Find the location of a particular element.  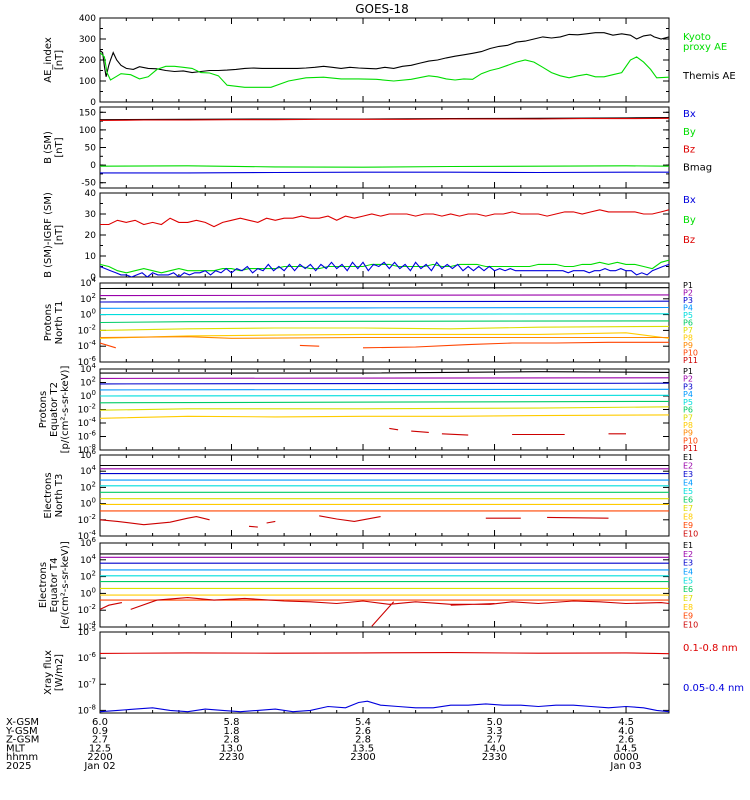

series-0-05-0-4-nm is located at coordinates (384, 706).